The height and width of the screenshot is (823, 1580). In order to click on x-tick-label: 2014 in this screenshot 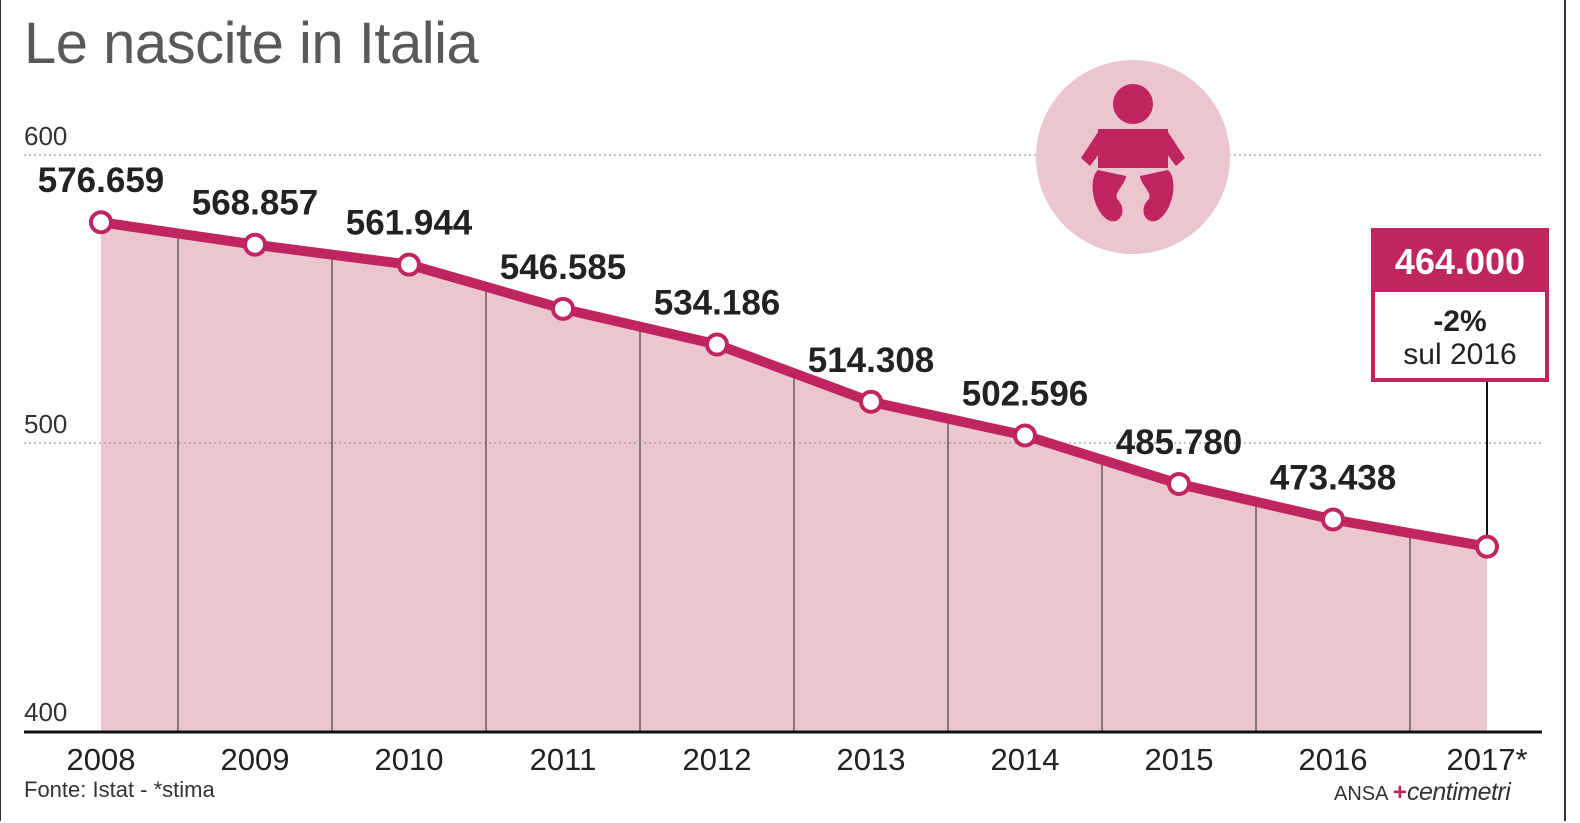, I will do `click(1025, 758)`.